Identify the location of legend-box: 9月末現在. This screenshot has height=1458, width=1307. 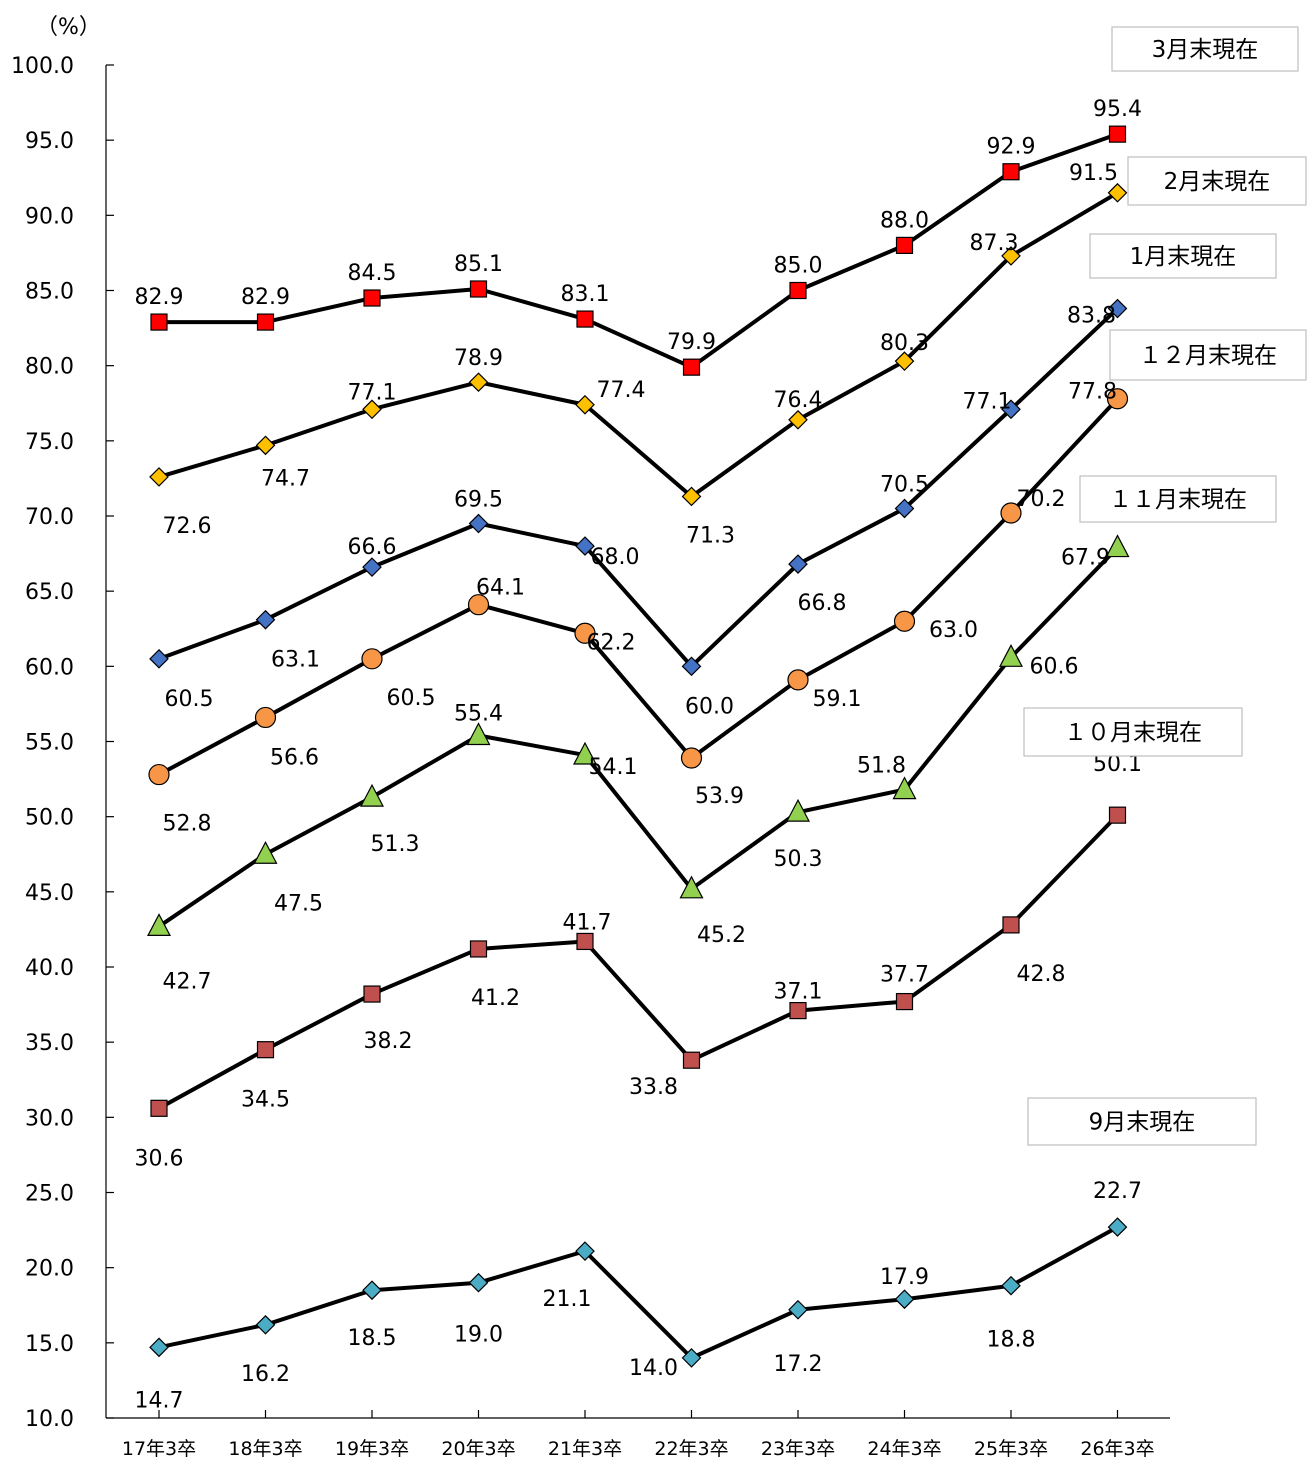
(1142, 1121).